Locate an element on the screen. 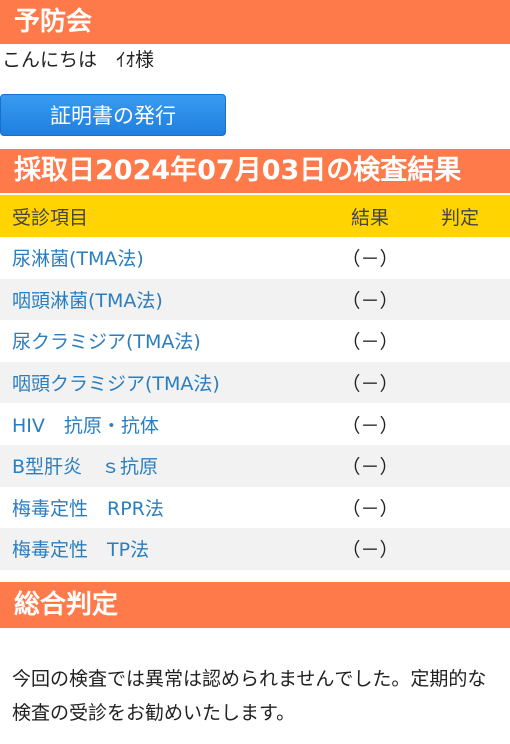 This screenshot has height=744, width=510. test-item-name: 咽頭クラミジア(TMA法) is located at coordinates (116, 384).